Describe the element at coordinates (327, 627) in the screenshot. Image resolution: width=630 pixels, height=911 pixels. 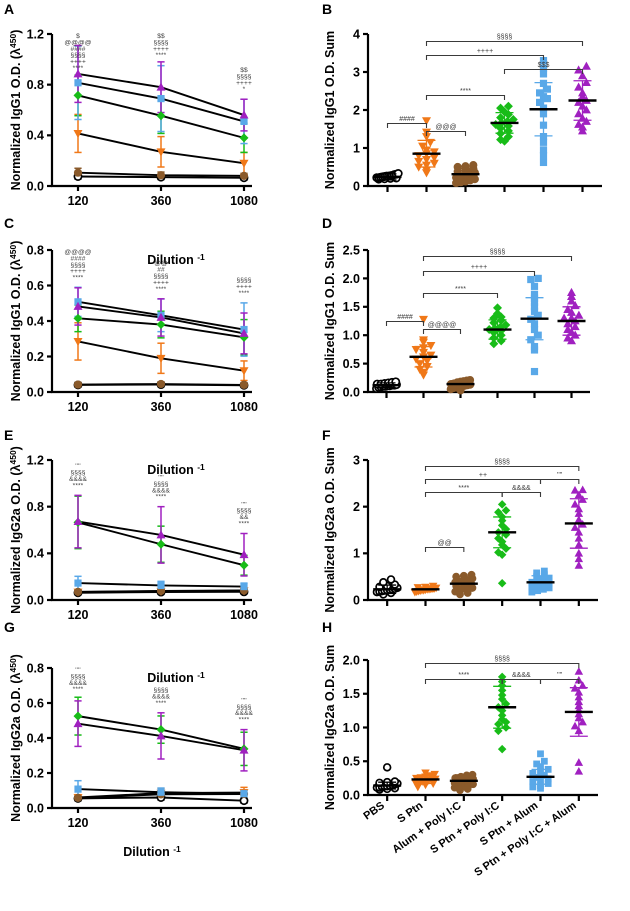
I see `panel-letter-h: H` at that location.